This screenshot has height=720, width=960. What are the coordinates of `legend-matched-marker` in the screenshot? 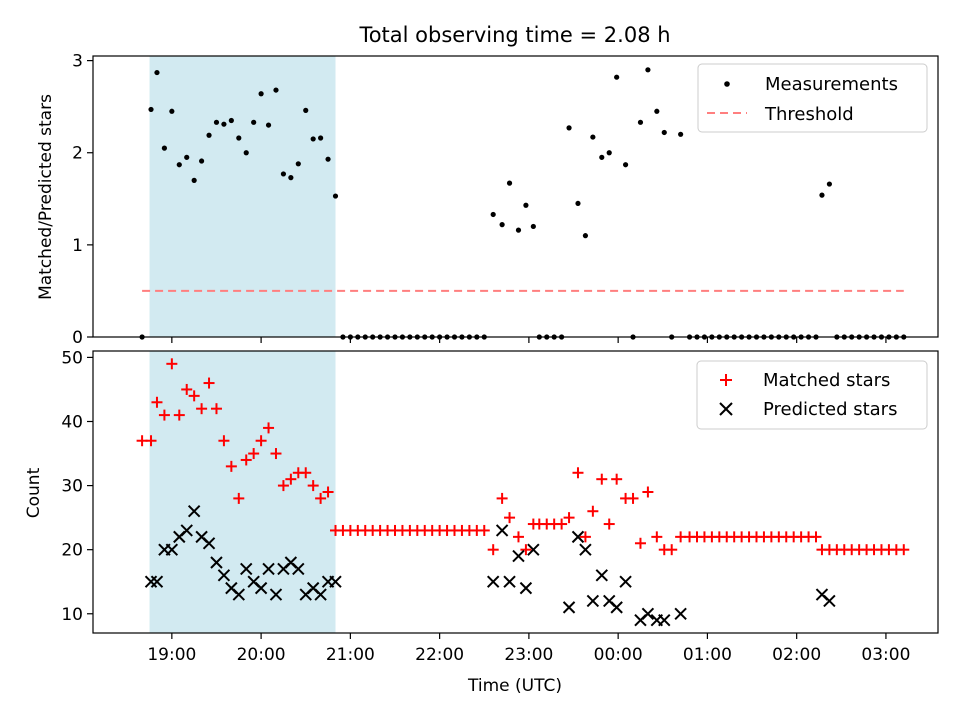 It's located at (726, 380).